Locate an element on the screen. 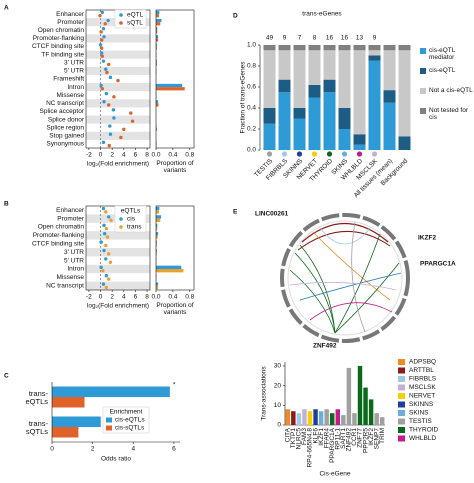  x-tick-label: ZNF492 is located at coordinates (349, 440).